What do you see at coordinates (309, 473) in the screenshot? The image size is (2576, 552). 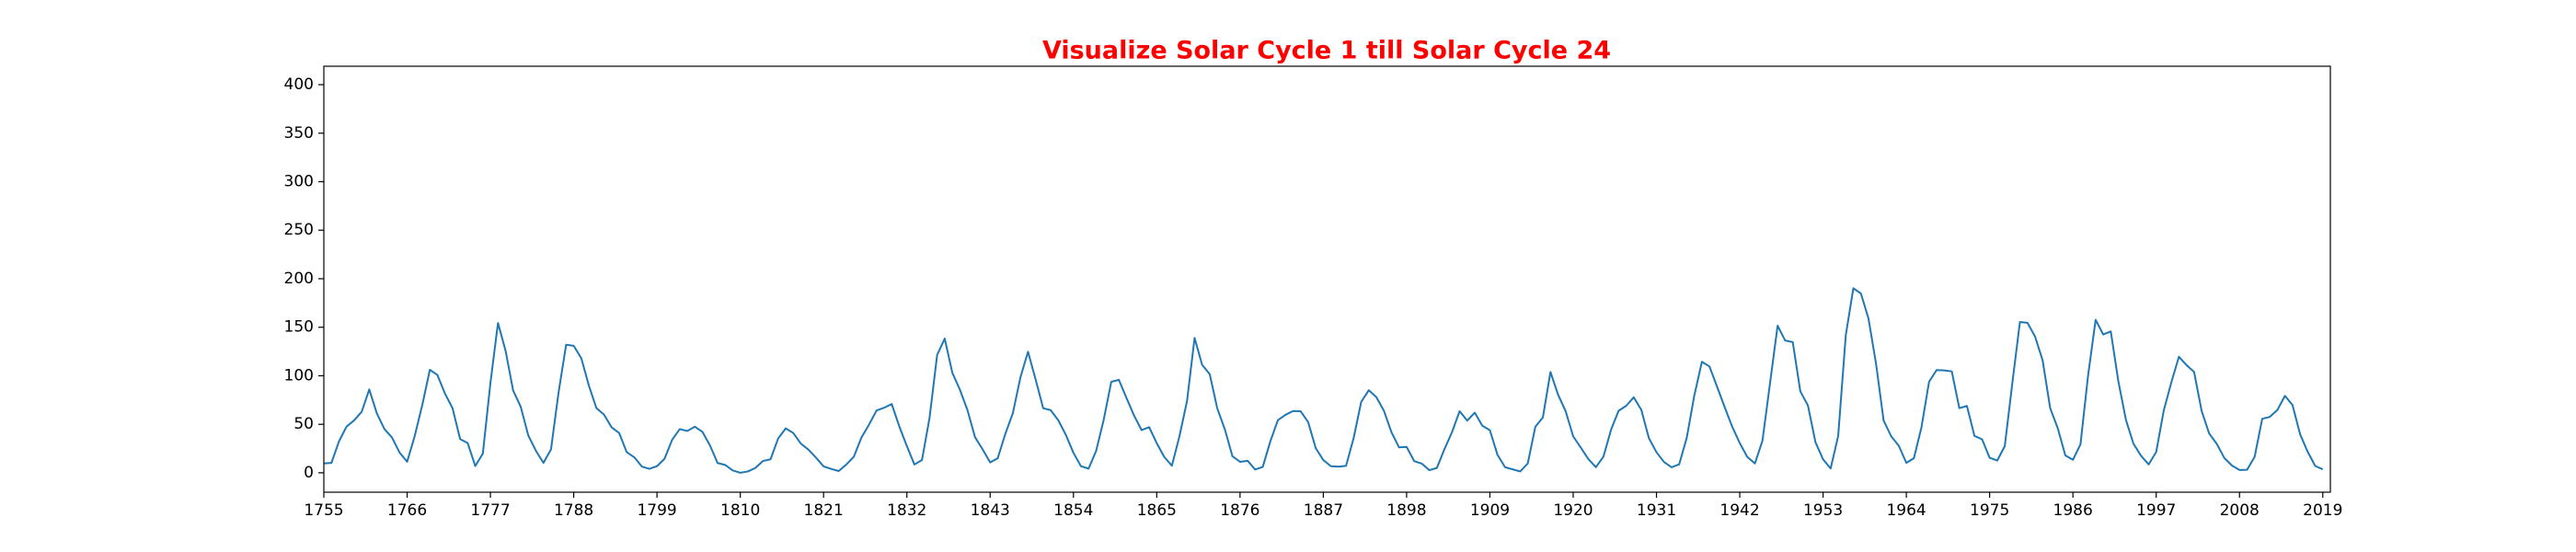 I see `y-tick-label: 0` at bounding box center [309, 473].